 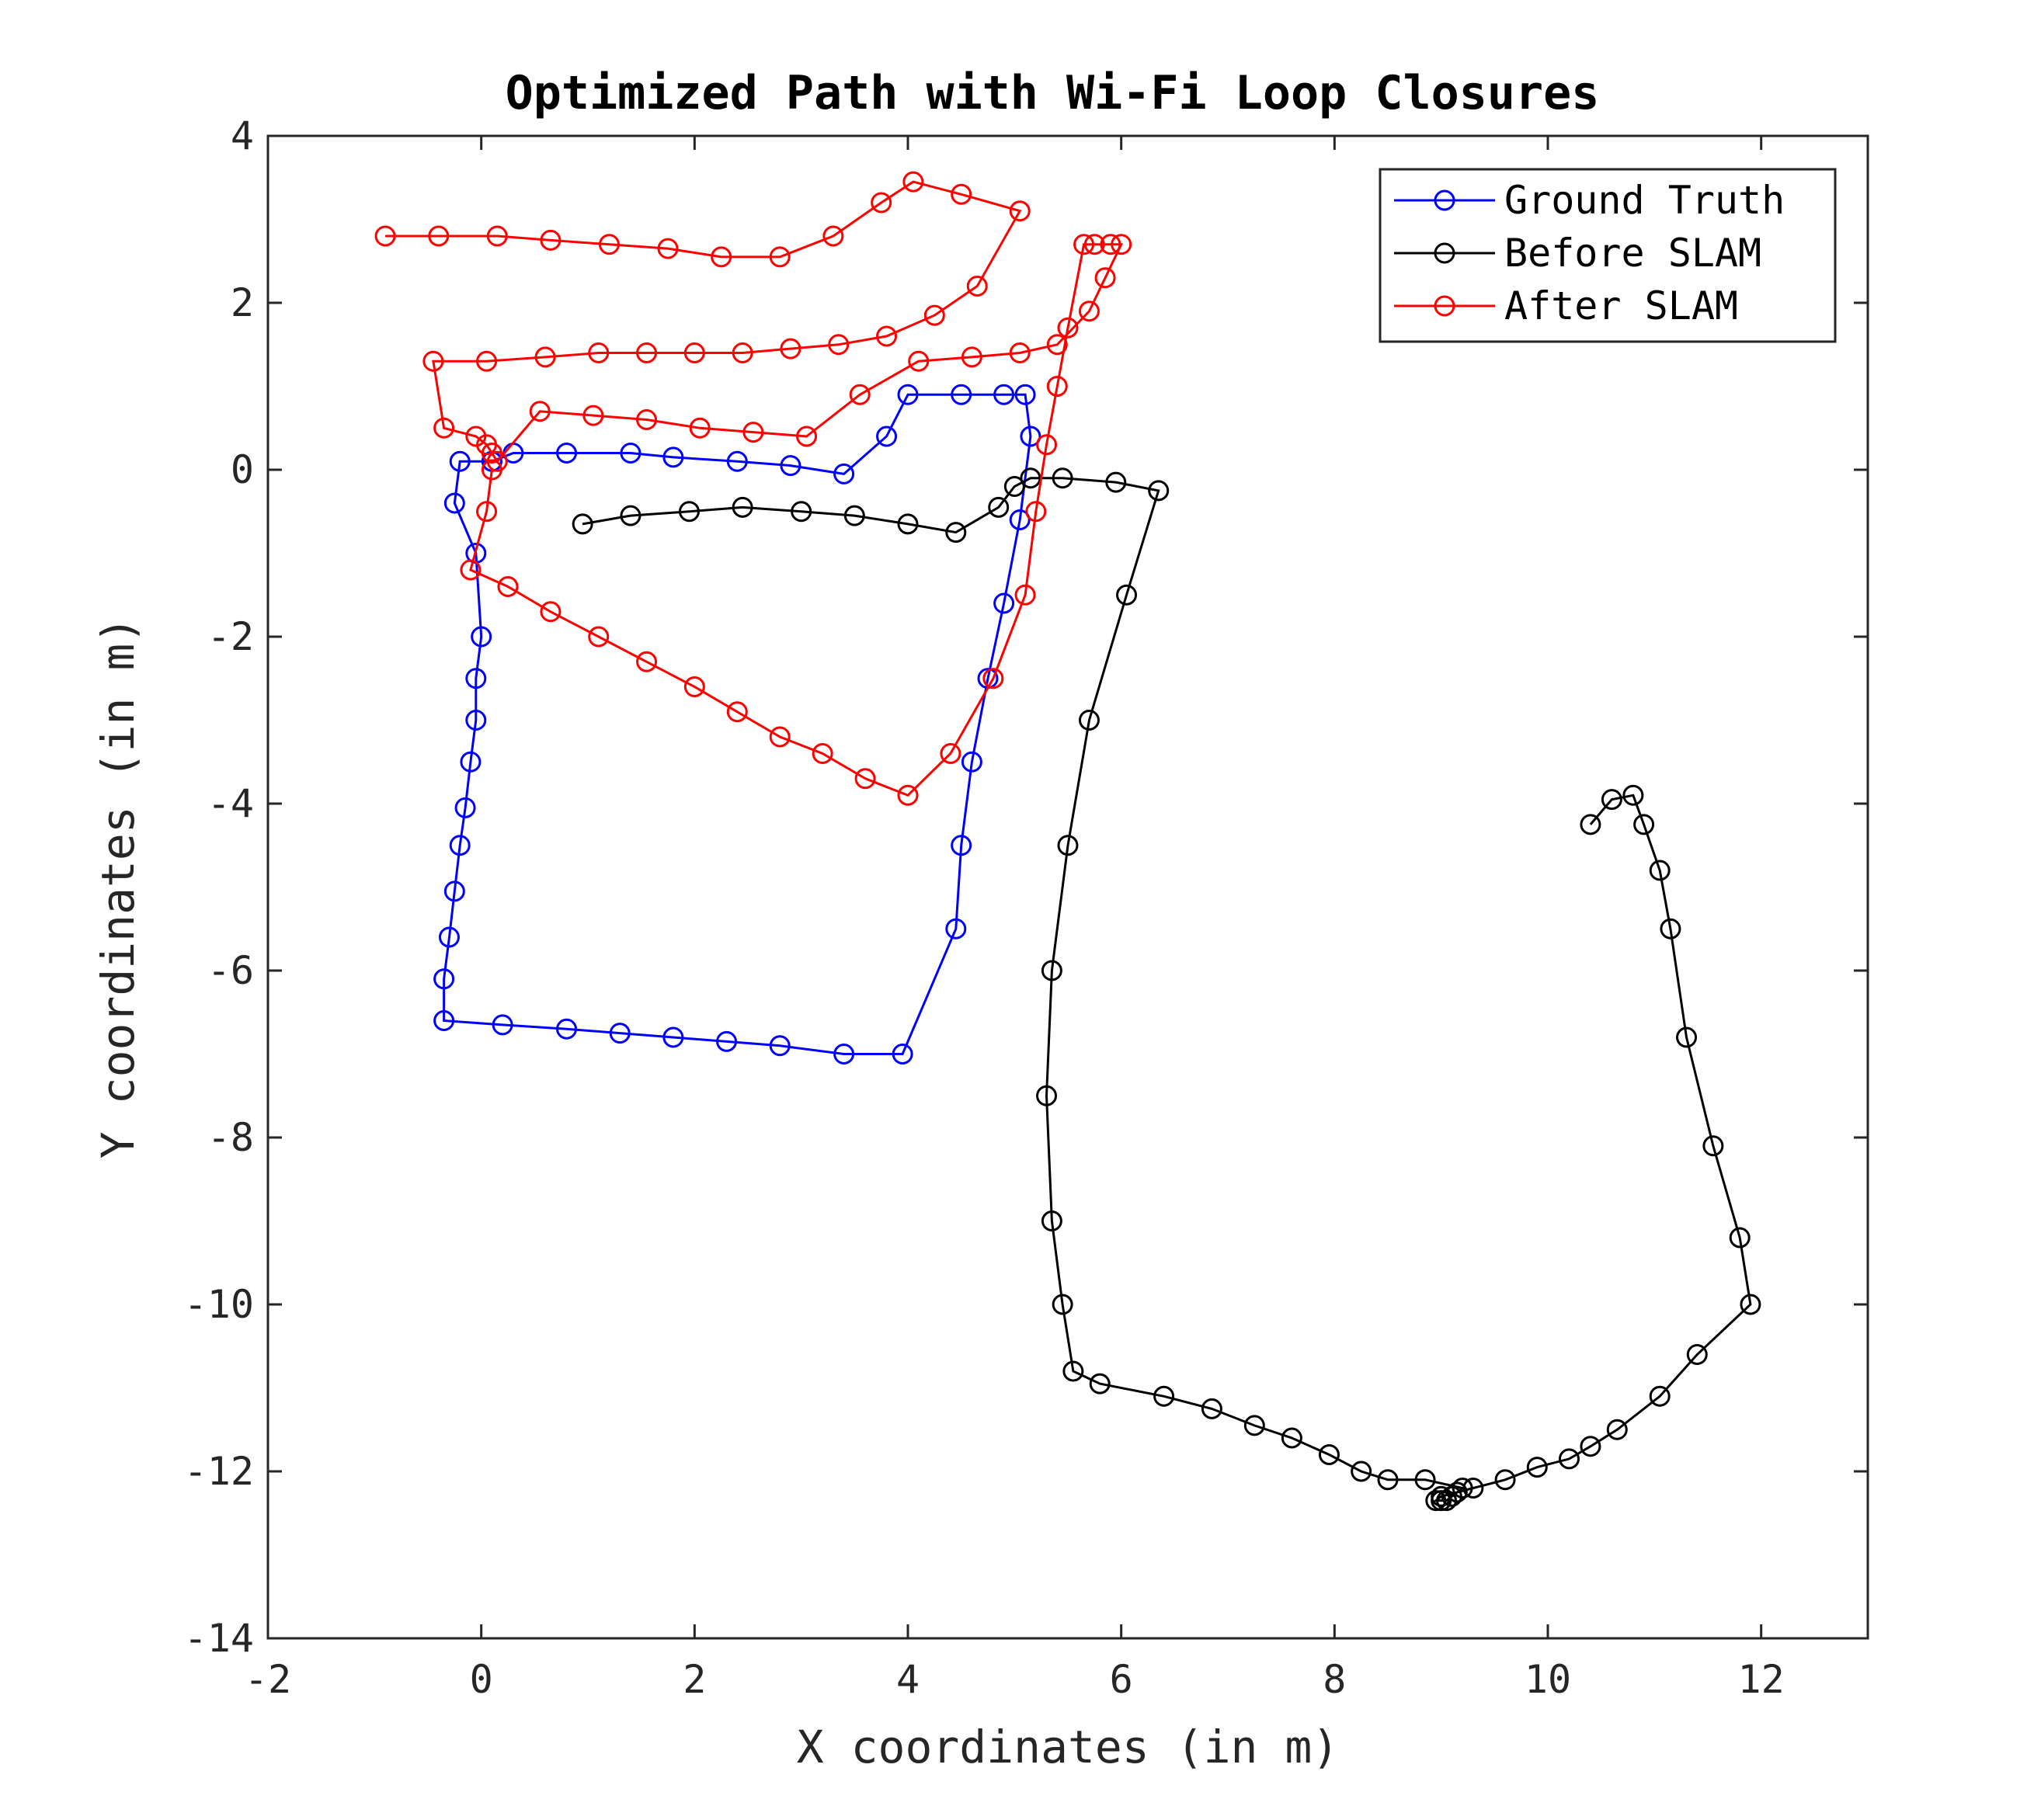 What do you see at coordinates (231, 970) in the screenshot?
I see `y-tick-label: -6` at bounding box center [231, 970].